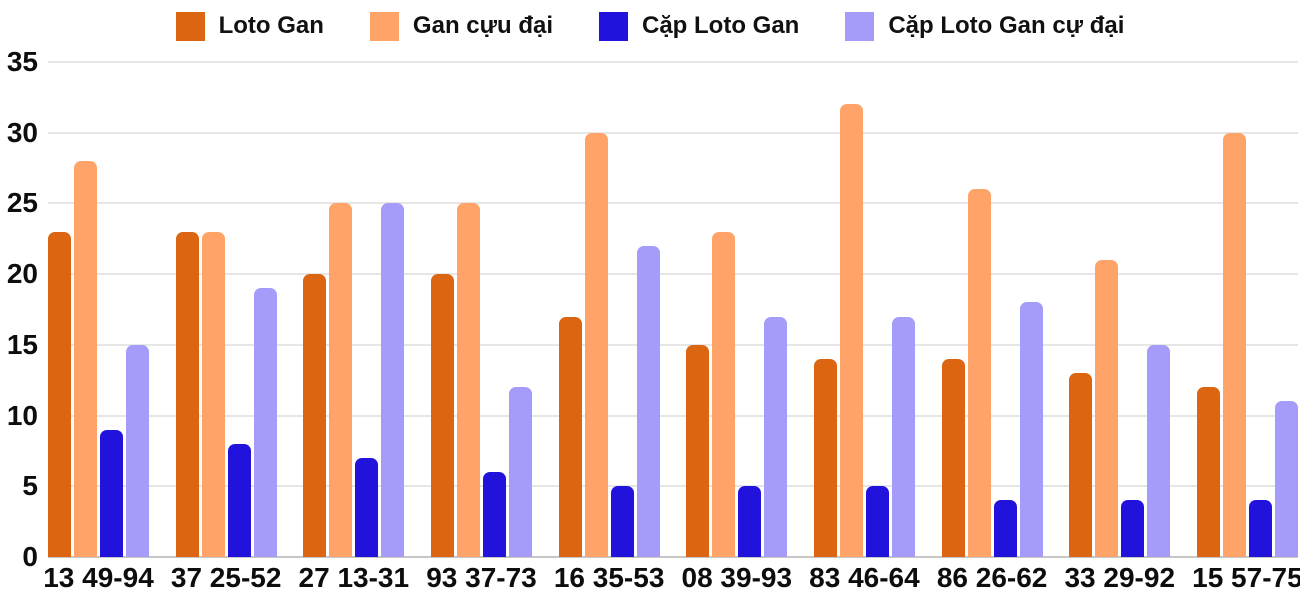  What do you see at coordinates (22, 61) in the screenshot?
I see `y-tick-label-35: 35` at bounding box center [22, 61].